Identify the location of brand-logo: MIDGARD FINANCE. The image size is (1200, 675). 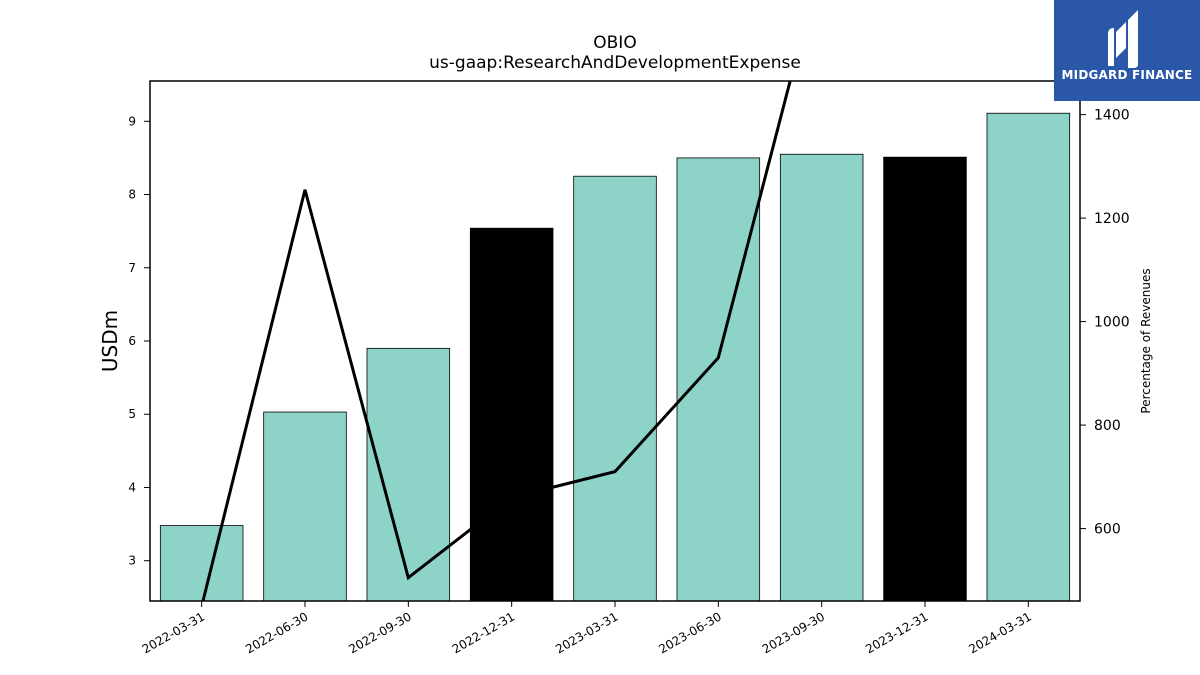
(1127, 50).